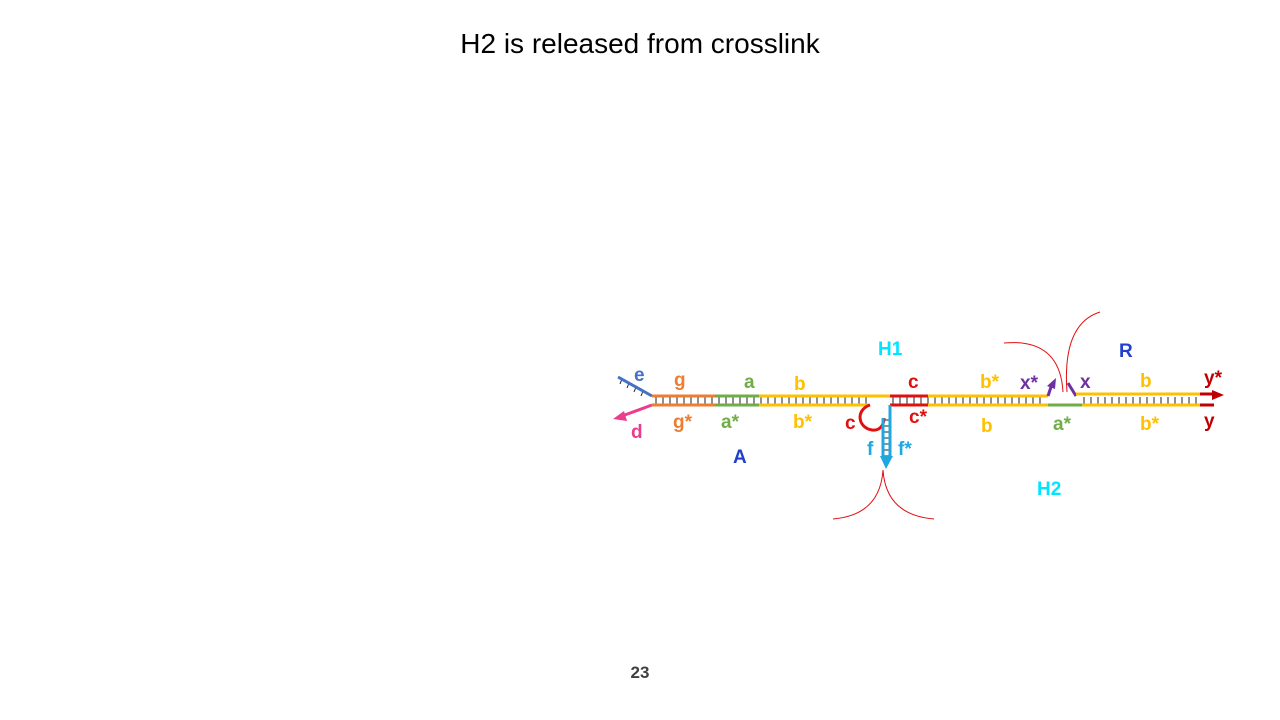  Describe the element at coordinates (1150, 424) in the screenshot. I see `label-b-star-3: b*` at that location.